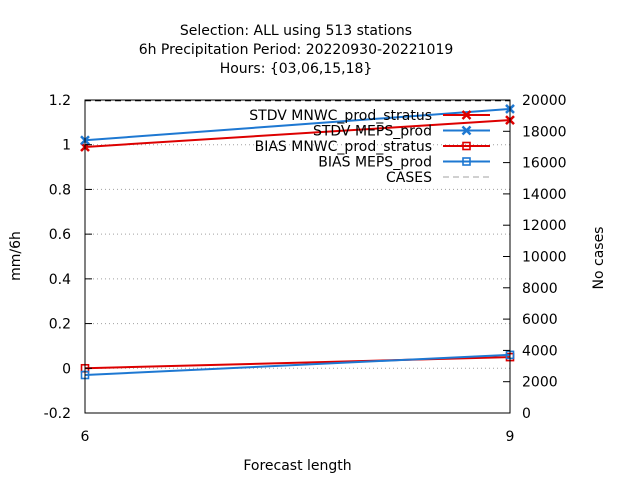  What do you see at coordinates (372, 132) in the screenshot?
I see `legend-label: STDV MEPS_prod` at bounding box center [372, 132].